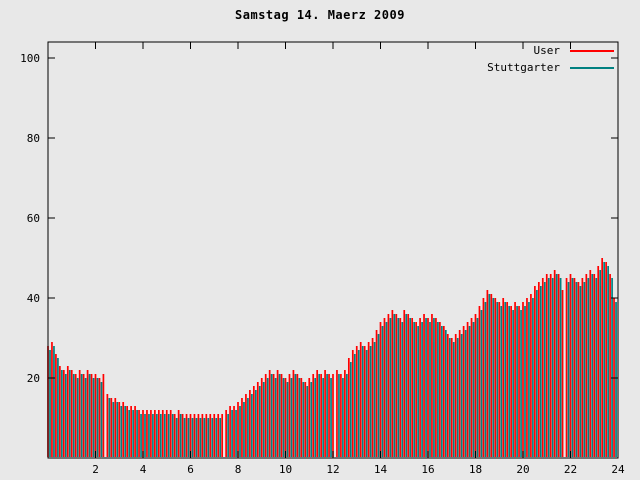 The height and width of the screenshot is (480, 640). What do you see at coordinates (523, 67) in the screenshot?
I see `legend-label-stuttgarter: Stuttgarter` at bounding box center [523, 67].